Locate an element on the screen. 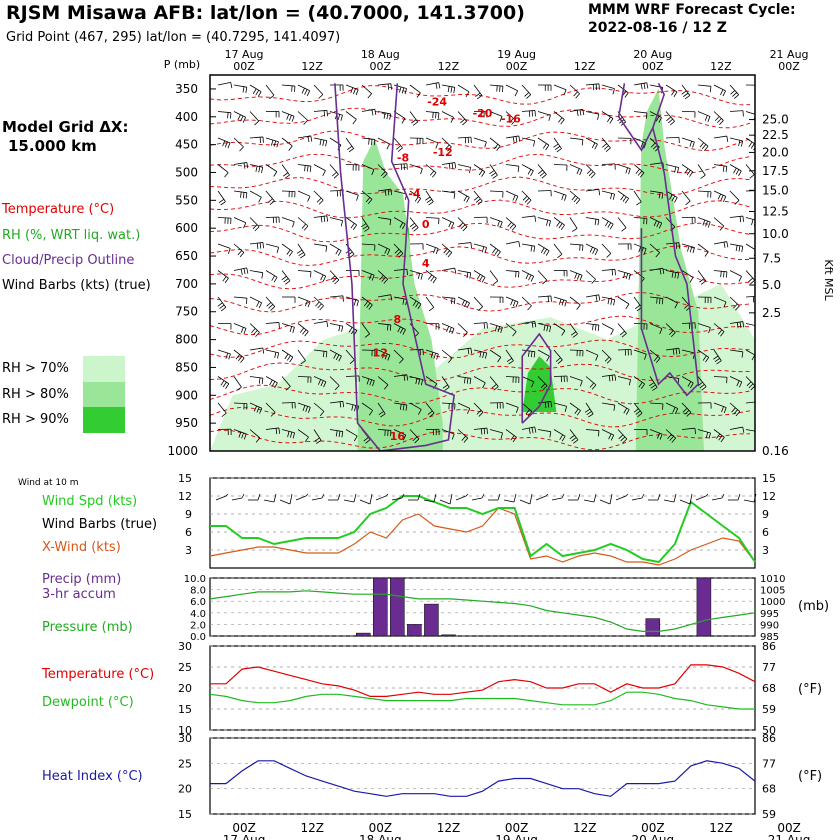  pressure-unit-label: (mb) is located at coordinates (814, 606).